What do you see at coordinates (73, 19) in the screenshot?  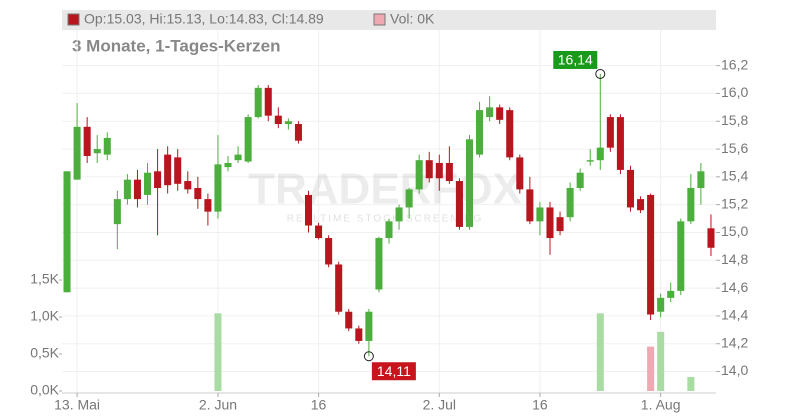 I see `ohlc-swatch` at bounding box center [73, 19].